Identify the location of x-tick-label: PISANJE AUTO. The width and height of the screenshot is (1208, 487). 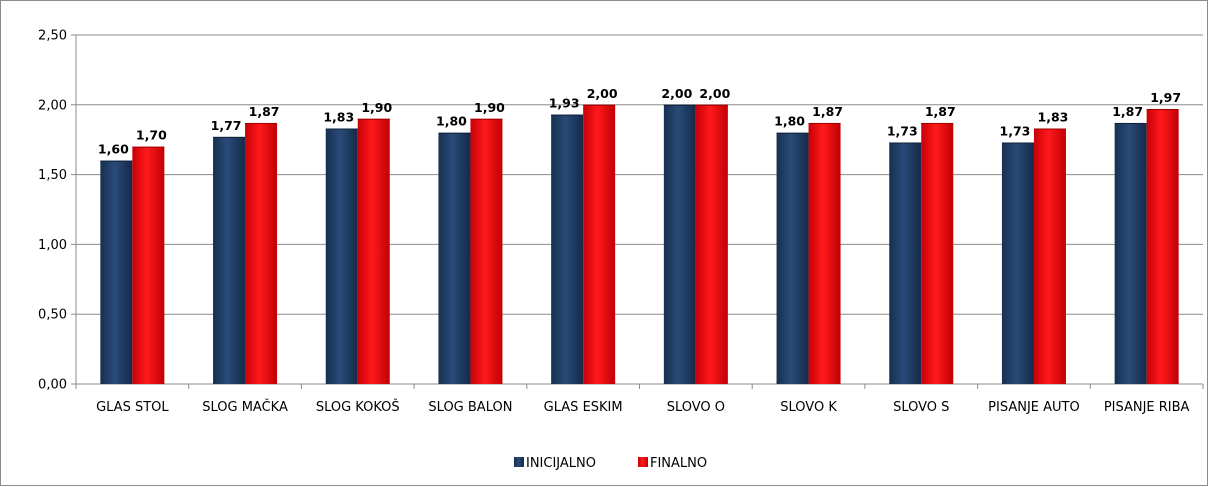
(1034, 407).